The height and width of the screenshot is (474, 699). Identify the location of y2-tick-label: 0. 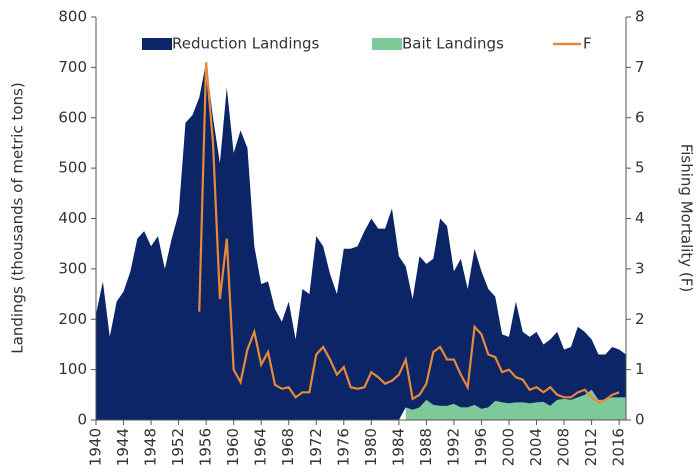
(640, 420).